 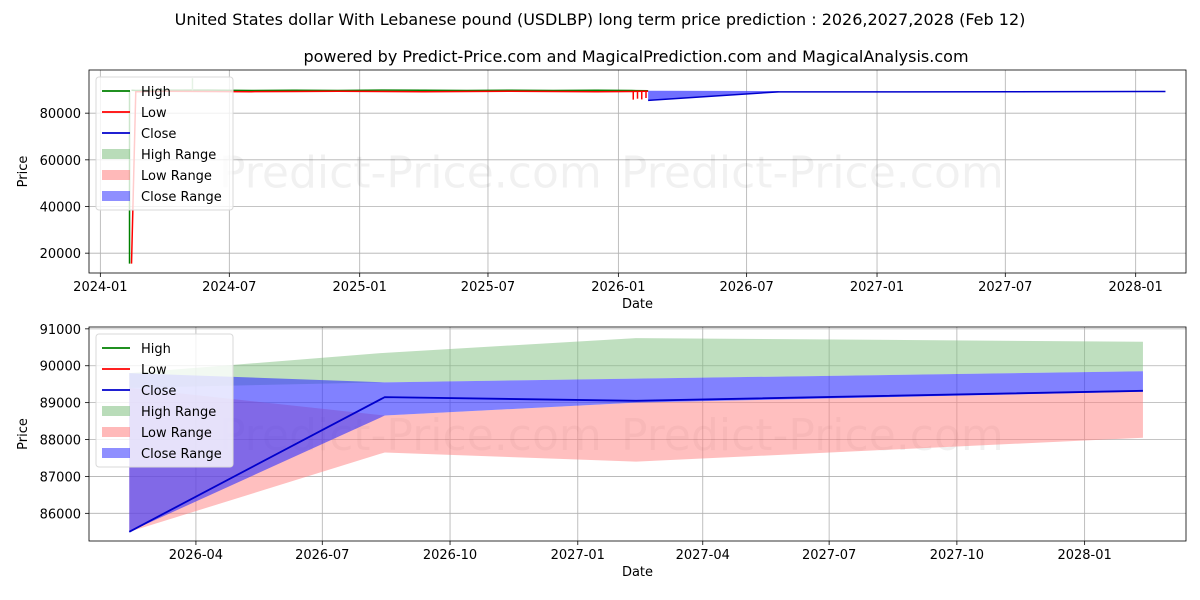 What do you see at coordinates (60, 514) in the screenshot?
I see `y-tick-label: 86000` at bounding box center [60, 514].